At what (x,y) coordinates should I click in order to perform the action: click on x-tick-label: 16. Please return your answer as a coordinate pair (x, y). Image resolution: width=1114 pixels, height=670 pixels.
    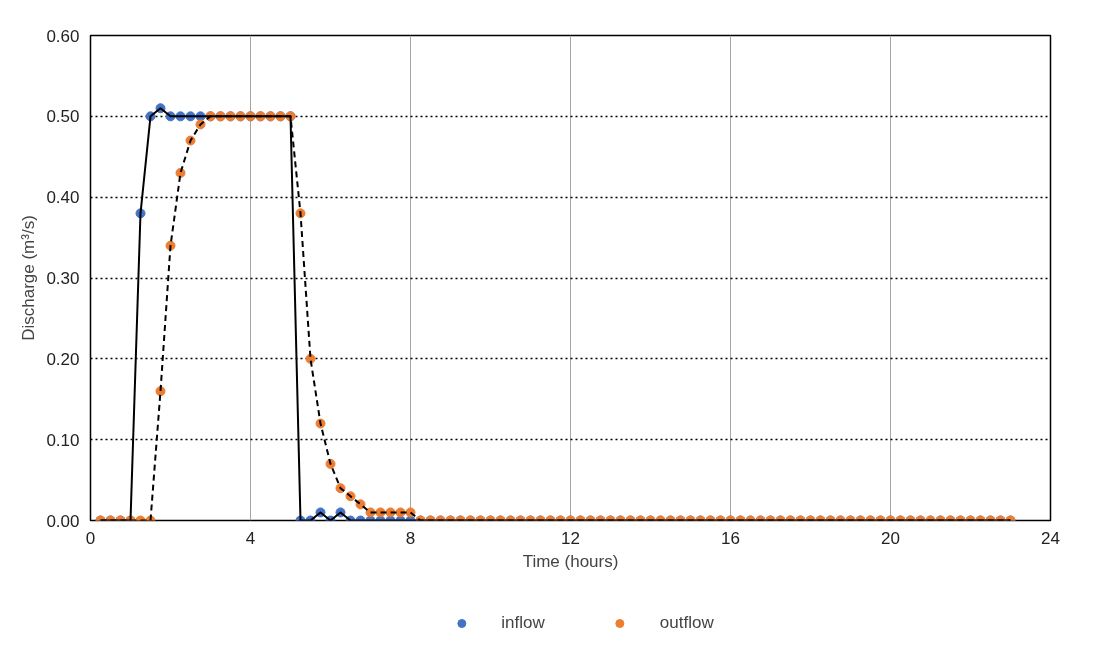
    Looking at the image, I should click on (730, 538).